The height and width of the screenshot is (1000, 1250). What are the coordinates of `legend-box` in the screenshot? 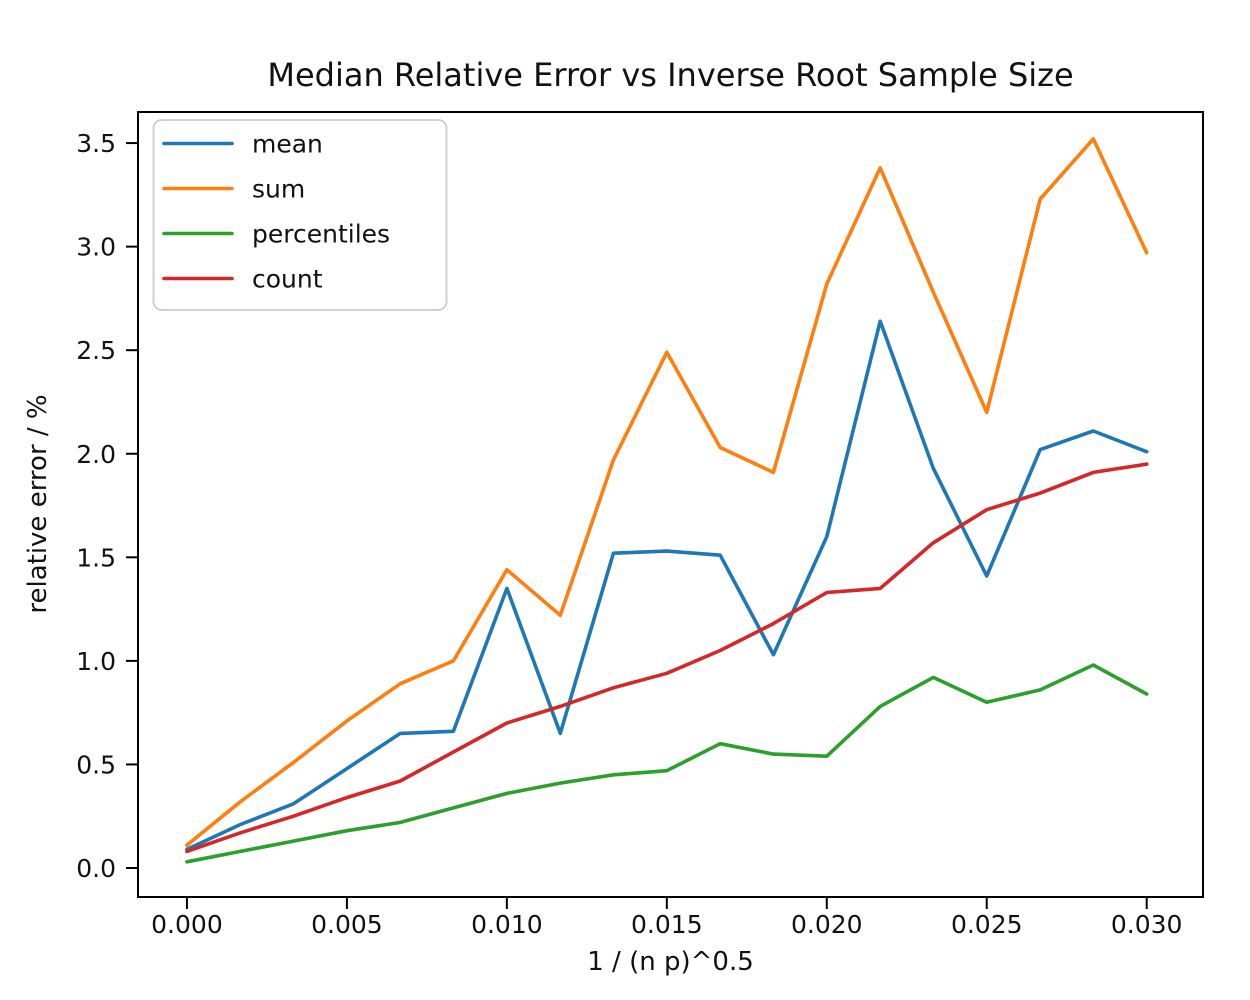 It's located at (300, 215).